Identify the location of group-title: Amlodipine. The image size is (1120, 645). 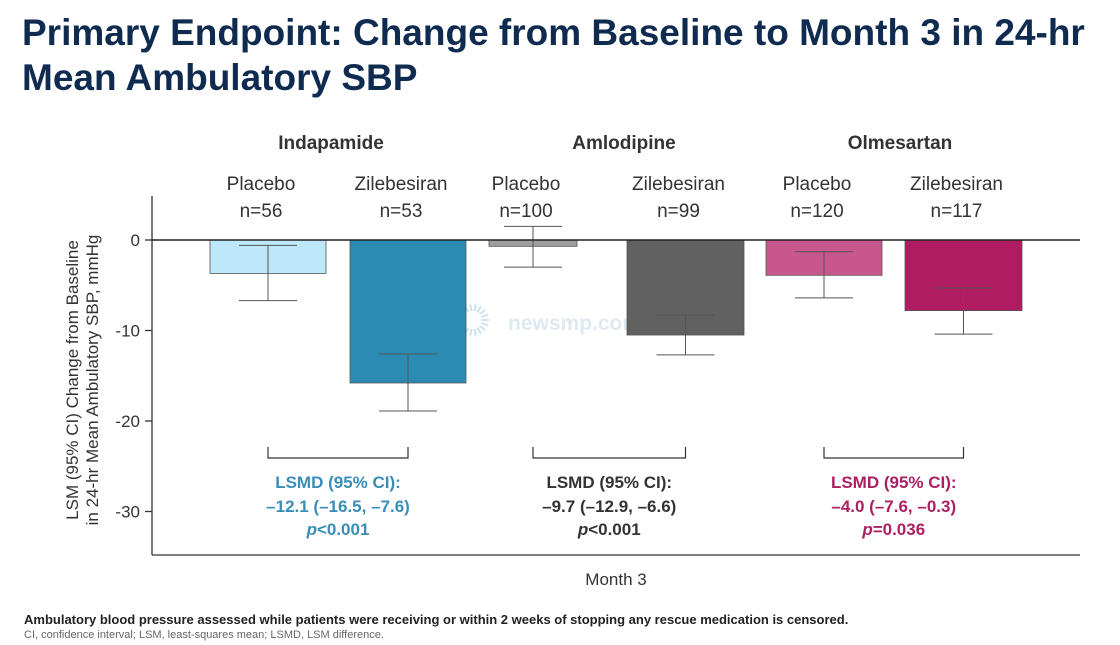
(623, 143).